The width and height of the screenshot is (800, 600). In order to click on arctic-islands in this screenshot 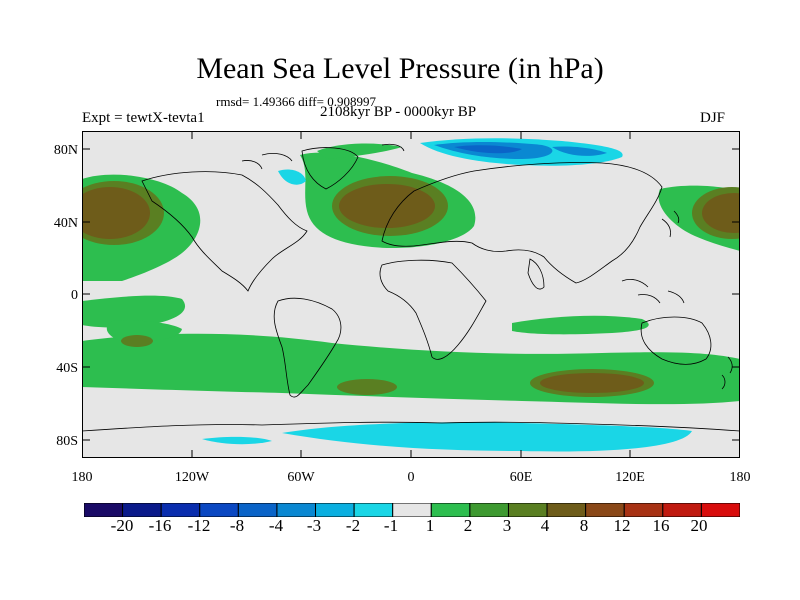, I will do `click(323, 156)`.